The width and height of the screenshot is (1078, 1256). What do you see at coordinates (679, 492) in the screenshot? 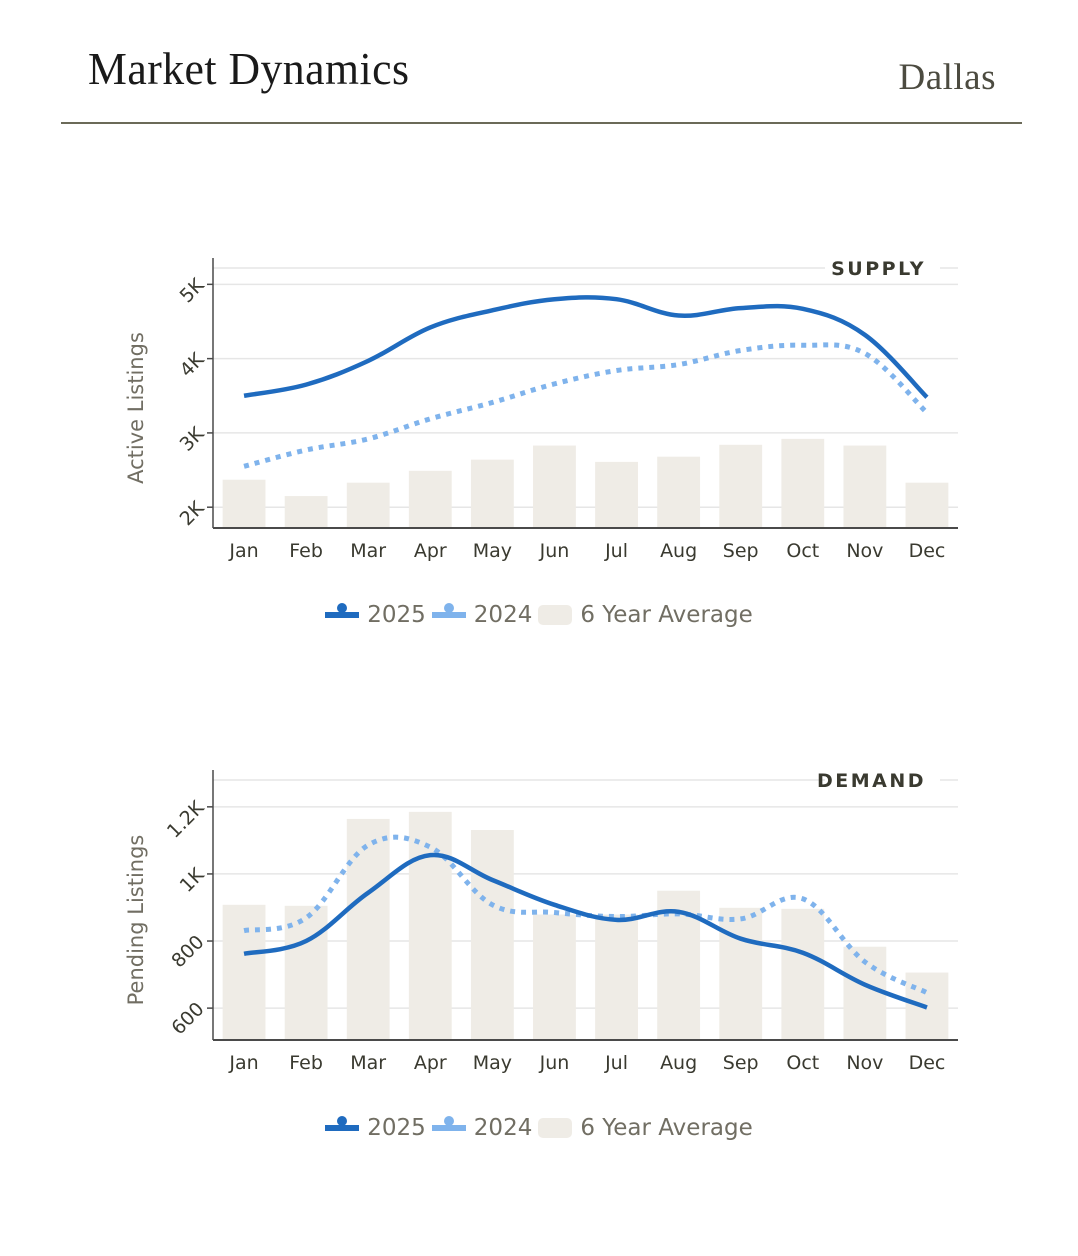
I see `average-bar-aug` at bounding box center [679, 492].